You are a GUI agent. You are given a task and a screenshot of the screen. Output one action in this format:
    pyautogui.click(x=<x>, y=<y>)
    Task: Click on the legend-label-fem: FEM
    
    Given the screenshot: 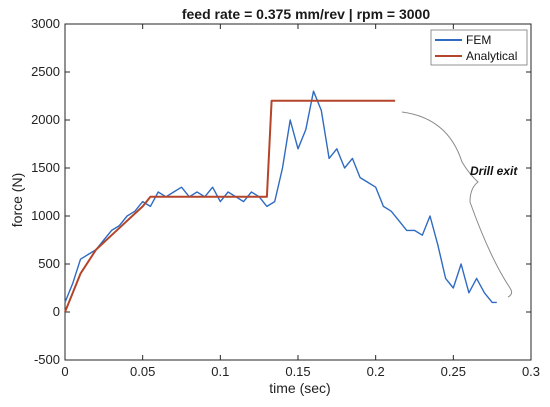 What is the action you would take?
    pyautogui.click(x=478, y=40)
    